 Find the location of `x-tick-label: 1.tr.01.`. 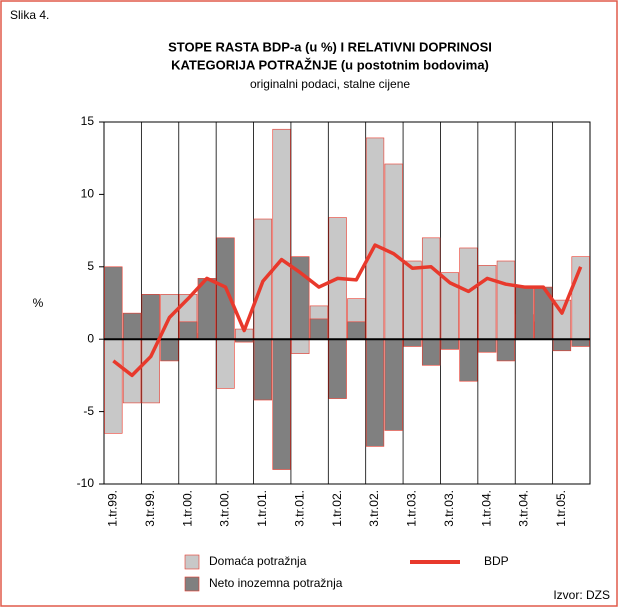

x-tick-label: 1.tr.01. is located at coordinates (262, 508).